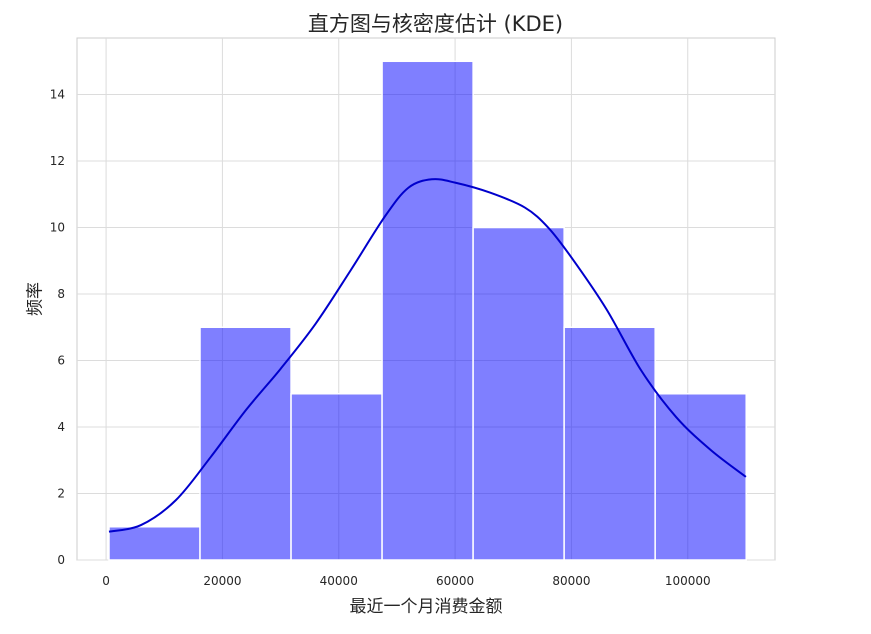 This screenshot has height=634, width=871. What do you see at coordinates (688, 581) in the screenshot?
I see `x-tick-label: 100000` at bounding box center [688, 581].